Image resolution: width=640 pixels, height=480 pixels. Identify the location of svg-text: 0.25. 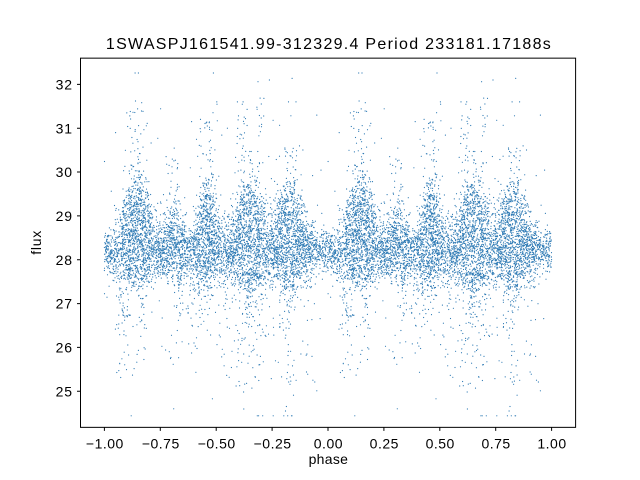
(384, 444).